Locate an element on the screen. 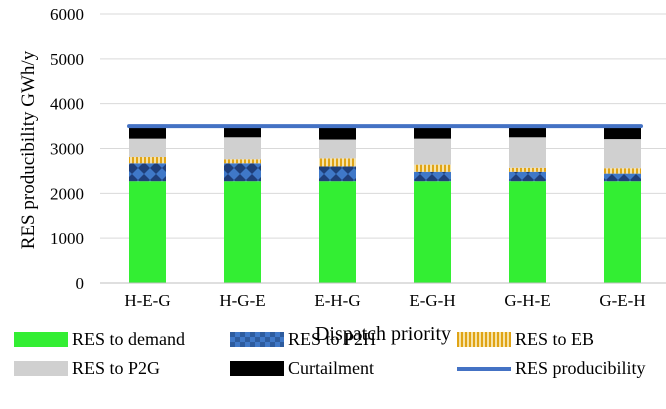 This screenshot has width=666, height=409. legend-label: RES to EB is located at coordinates (555, 338).